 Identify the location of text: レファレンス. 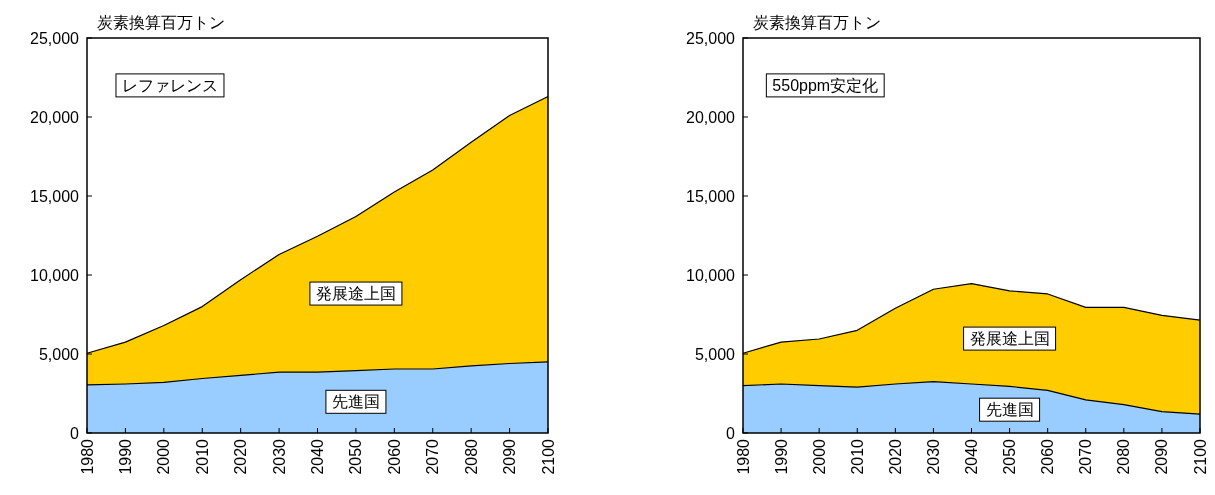
(169, 85).